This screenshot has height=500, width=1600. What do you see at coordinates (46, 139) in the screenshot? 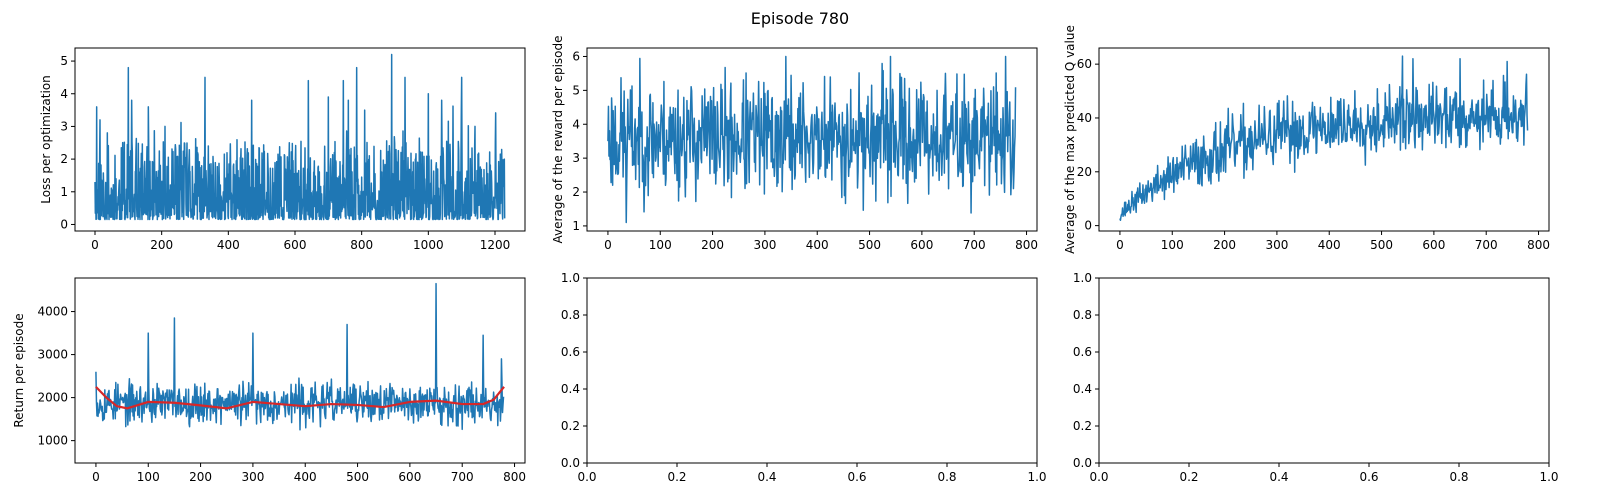
I see `y-axis-label: Loss per optimization` at bounding box center [46, 139].